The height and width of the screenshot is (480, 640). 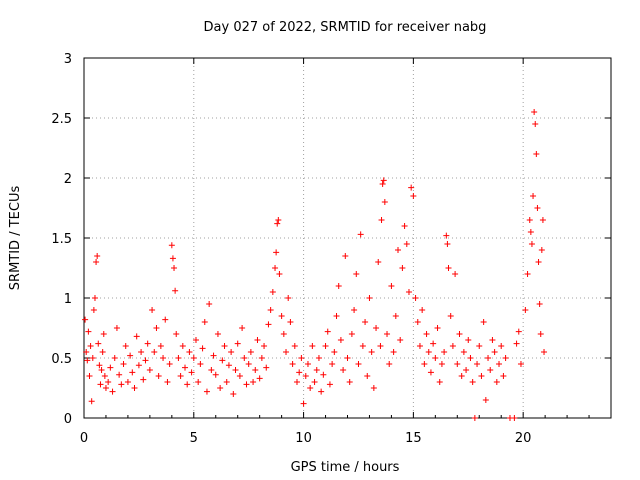 I want to click on x-tick-label: 20, so click(x=523, y=438).